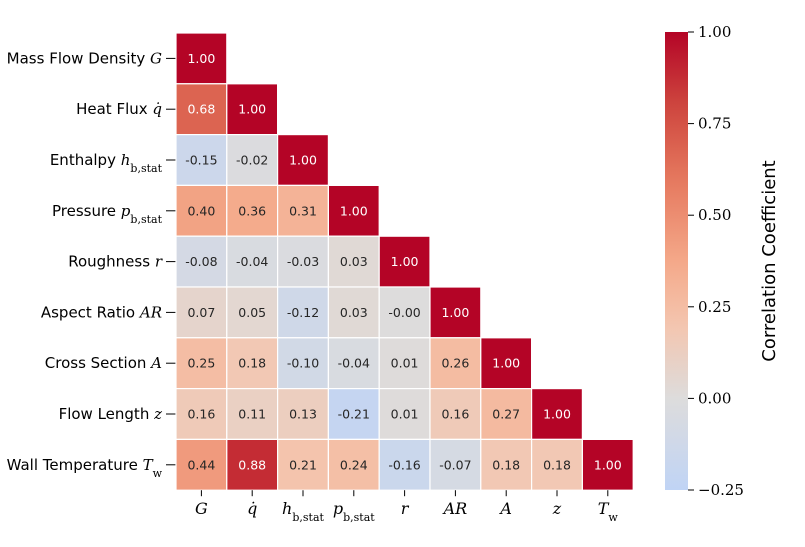 The image size is (805, 547). Describe the element at coordinates (716, 261) in the screenshot. I see `colorbar-ticks: 1.00 0.75 0.50 0.25 0.00 −0.25` at that location.